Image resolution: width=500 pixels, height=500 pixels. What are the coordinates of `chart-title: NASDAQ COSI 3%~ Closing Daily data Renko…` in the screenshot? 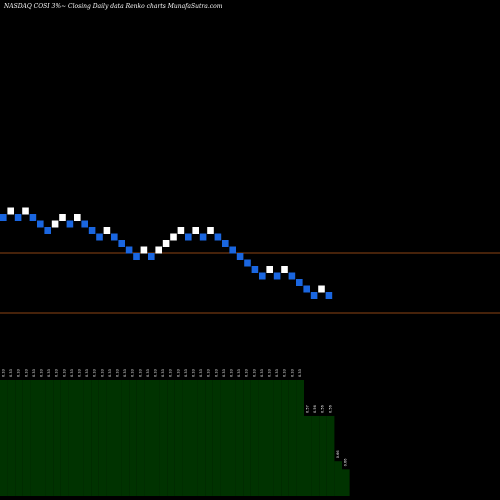 It's located at (113, 6).